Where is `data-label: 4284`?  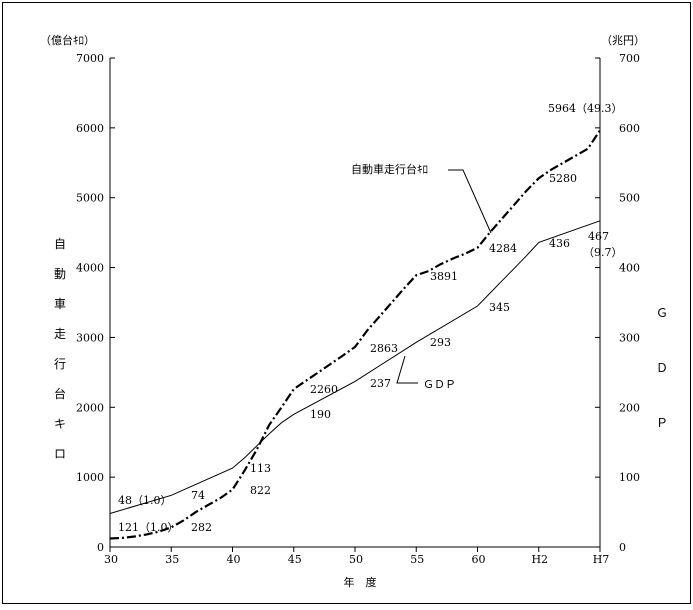 data-label: 4284 is located at coordinates (503, 248).